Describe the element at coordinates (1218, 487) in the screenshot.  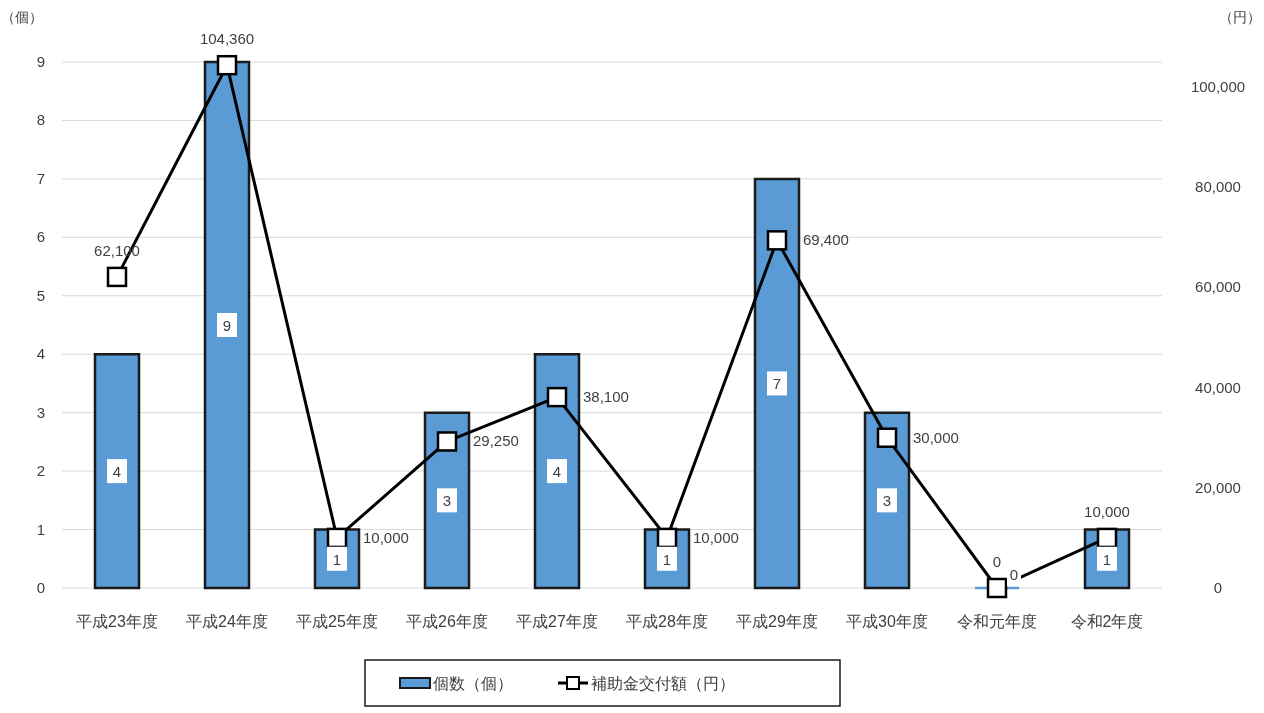
I see `y2-tick-label: 20,000` at that location.